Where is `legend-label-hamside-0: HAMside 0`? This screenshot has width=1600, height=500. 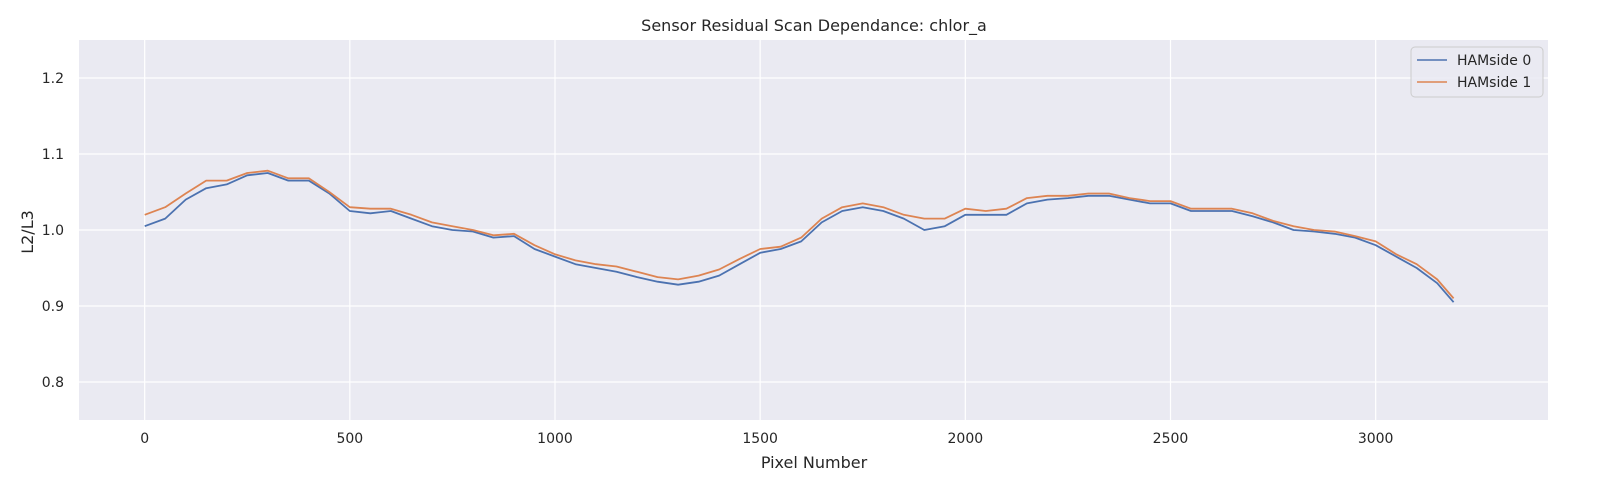 legend-label-hamside-0: HAMside 0 is located at coordinates (1494, 61).